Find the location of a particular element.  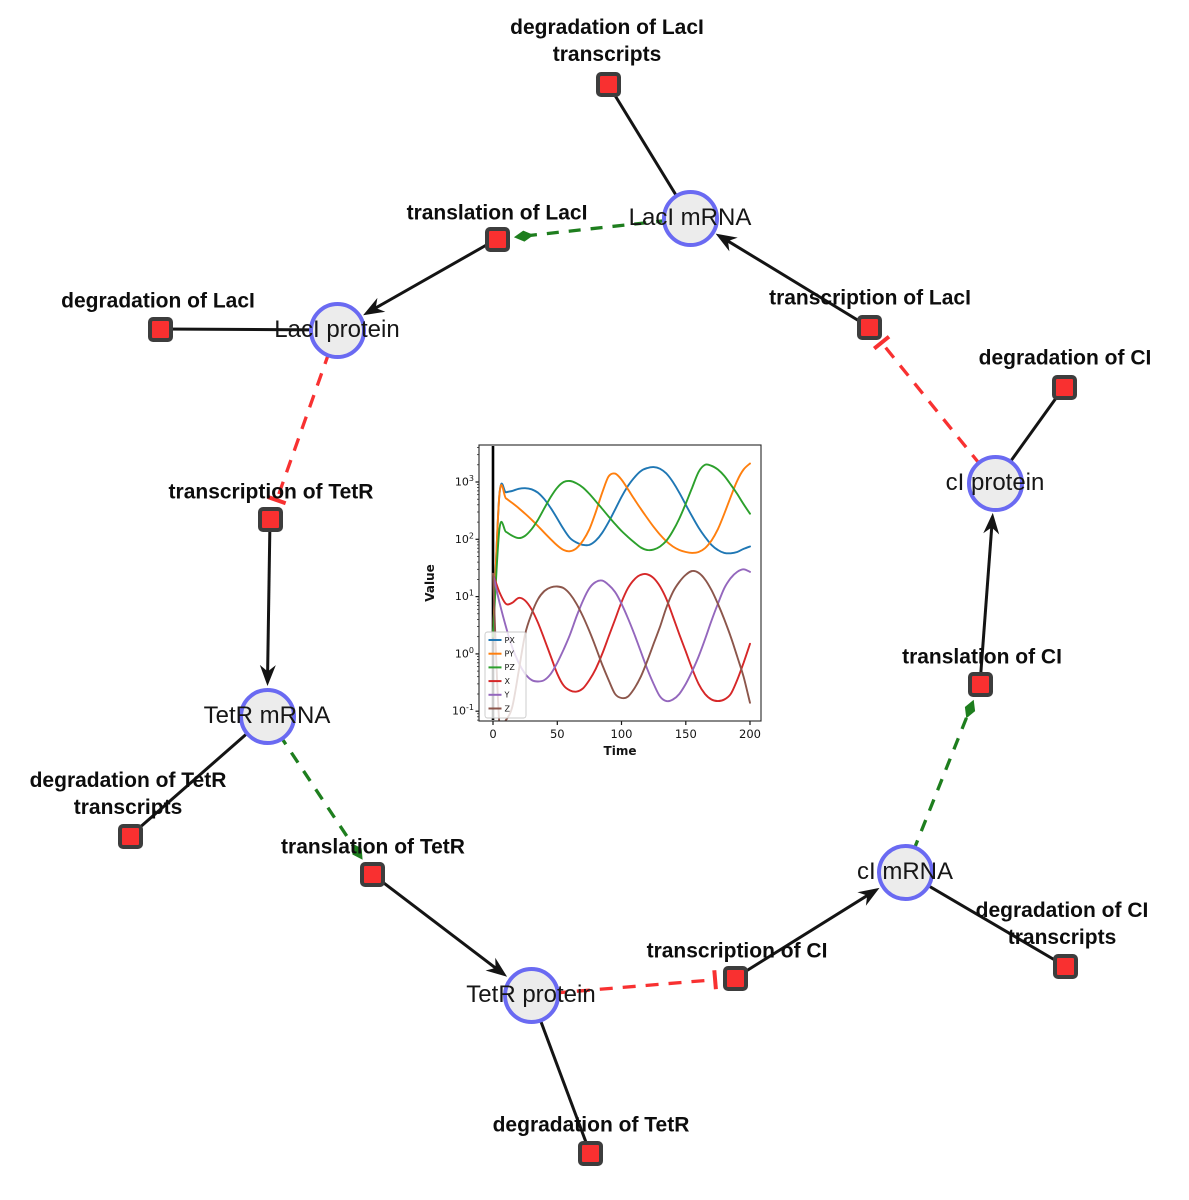

arrow-head-lacI_protein is located at coordinates (374, 306).